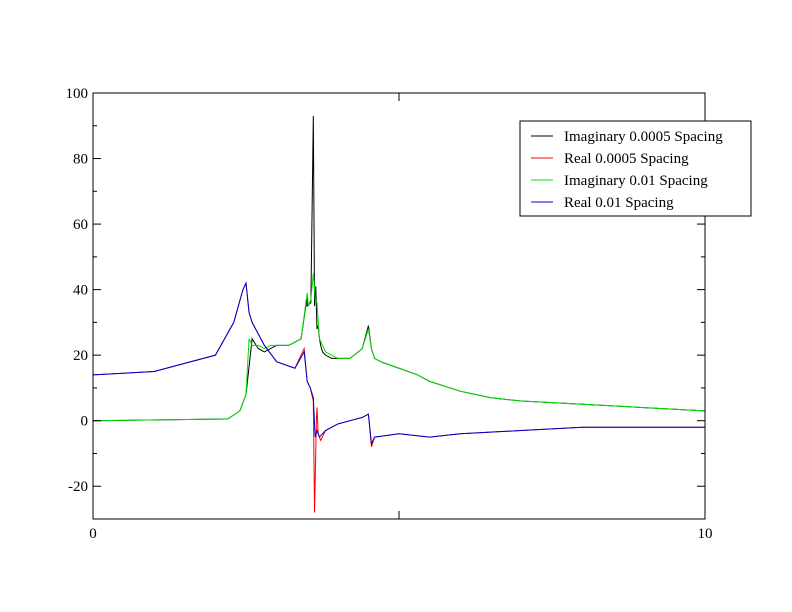 The height and width of the screenshot is (612, 792). What do you see at coordinates (93, 534) in the screenshot?
I see `x-tick-label: 0` at bounding box center [93, 534].